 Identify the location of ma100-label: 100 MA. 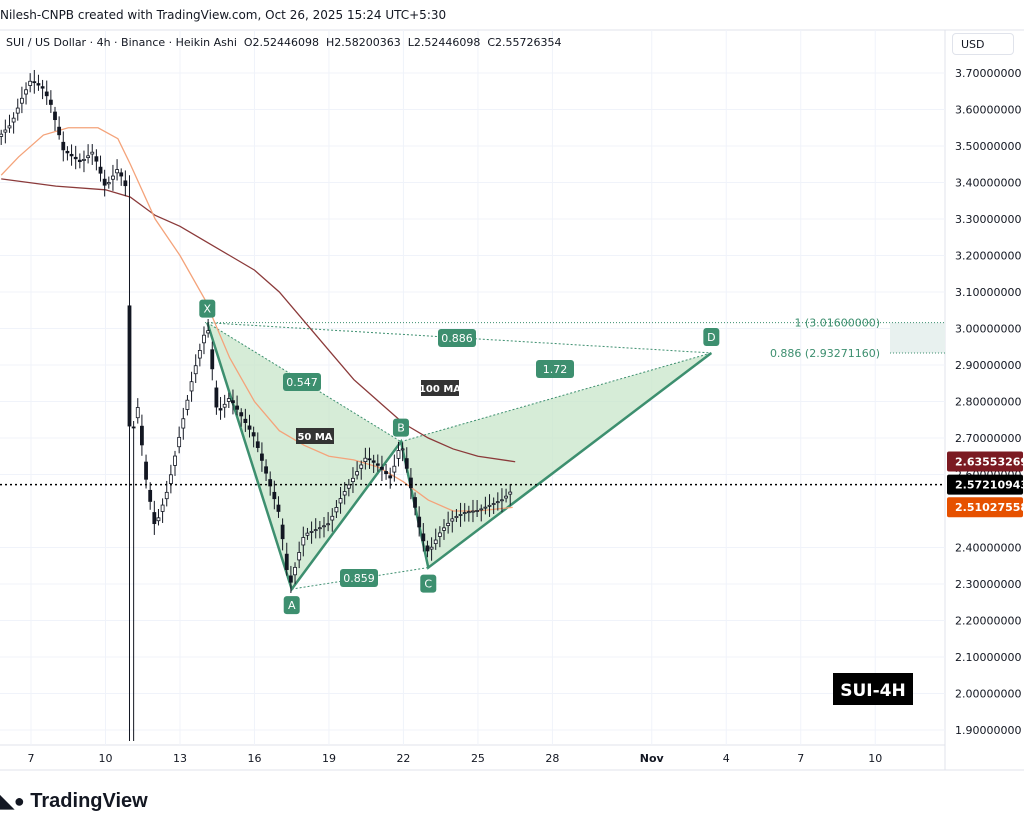
(440, 389).